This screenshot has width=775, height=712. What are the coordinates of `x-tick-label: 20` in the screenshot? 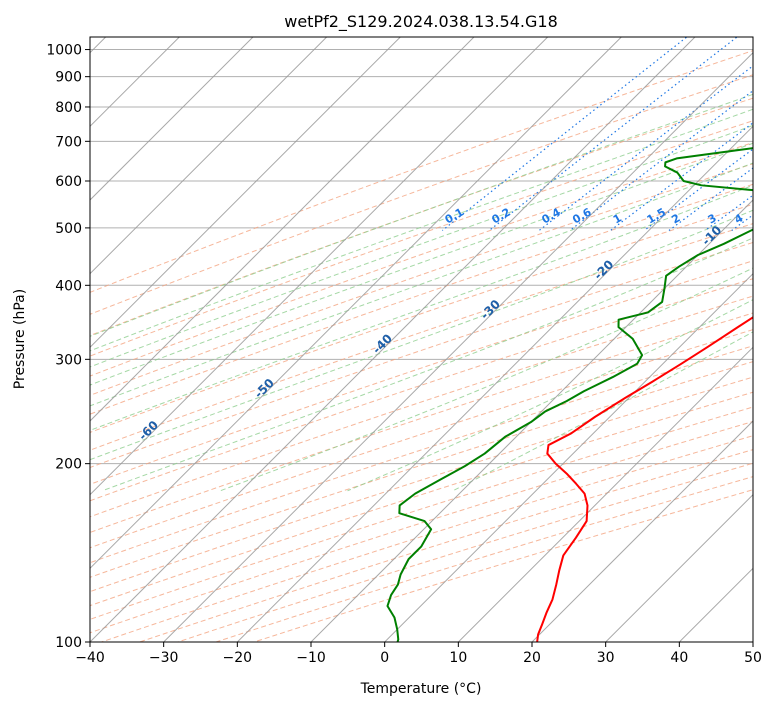 It's located at (532, 658).